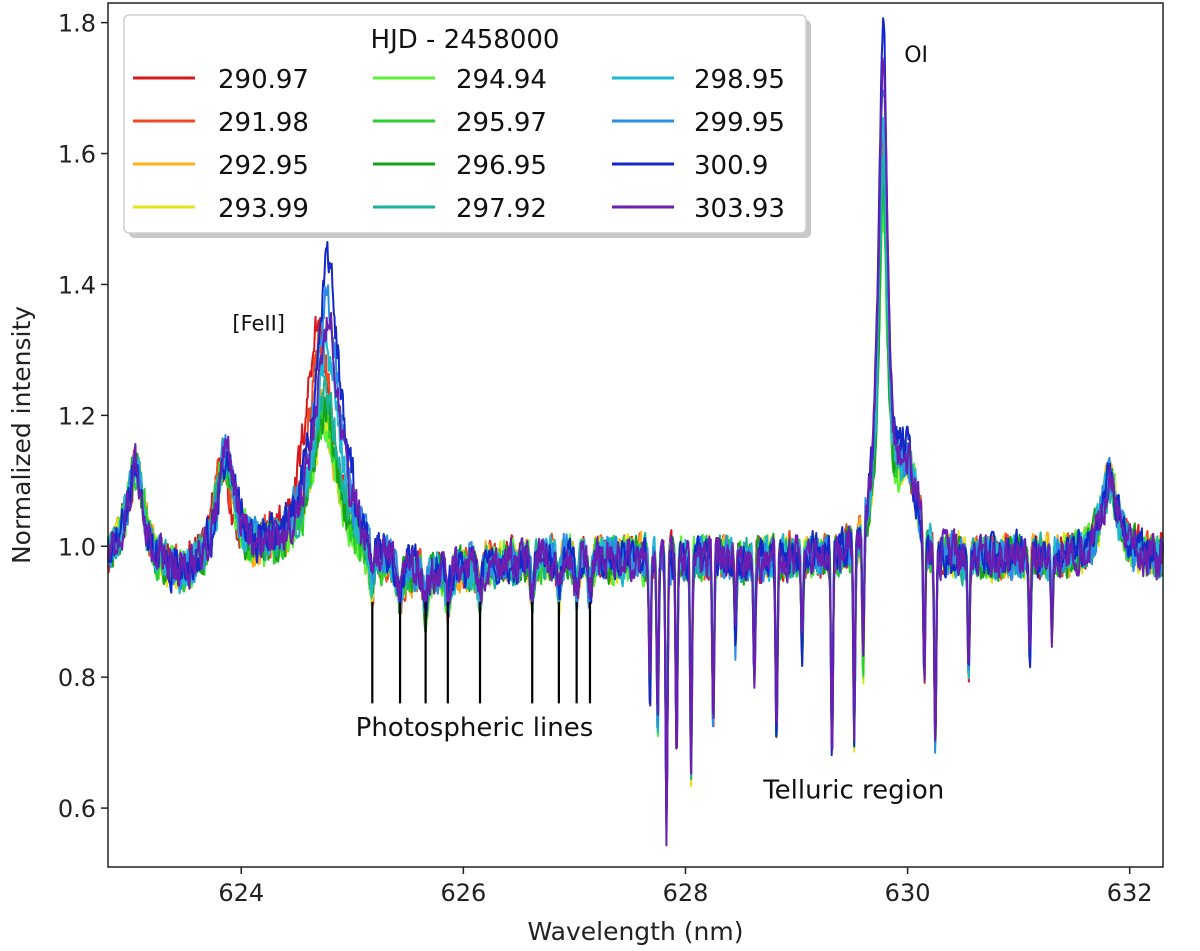 The image size is (1200, 951). What do you see at coordinates (501, 209) in the screenshot?
I see `legend-label: 297.92` at bounding box center [501, 209].